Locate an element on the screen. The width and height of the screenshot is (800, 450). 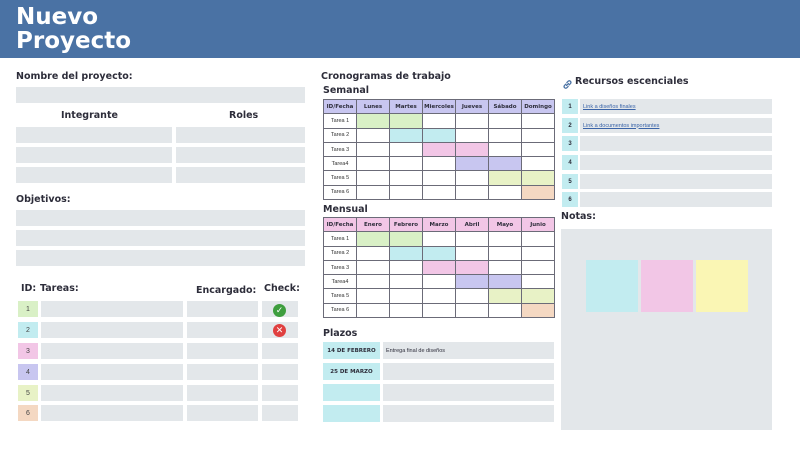
plazo-date-2: 25 DE MARZO is located at coordinates (351, 371).